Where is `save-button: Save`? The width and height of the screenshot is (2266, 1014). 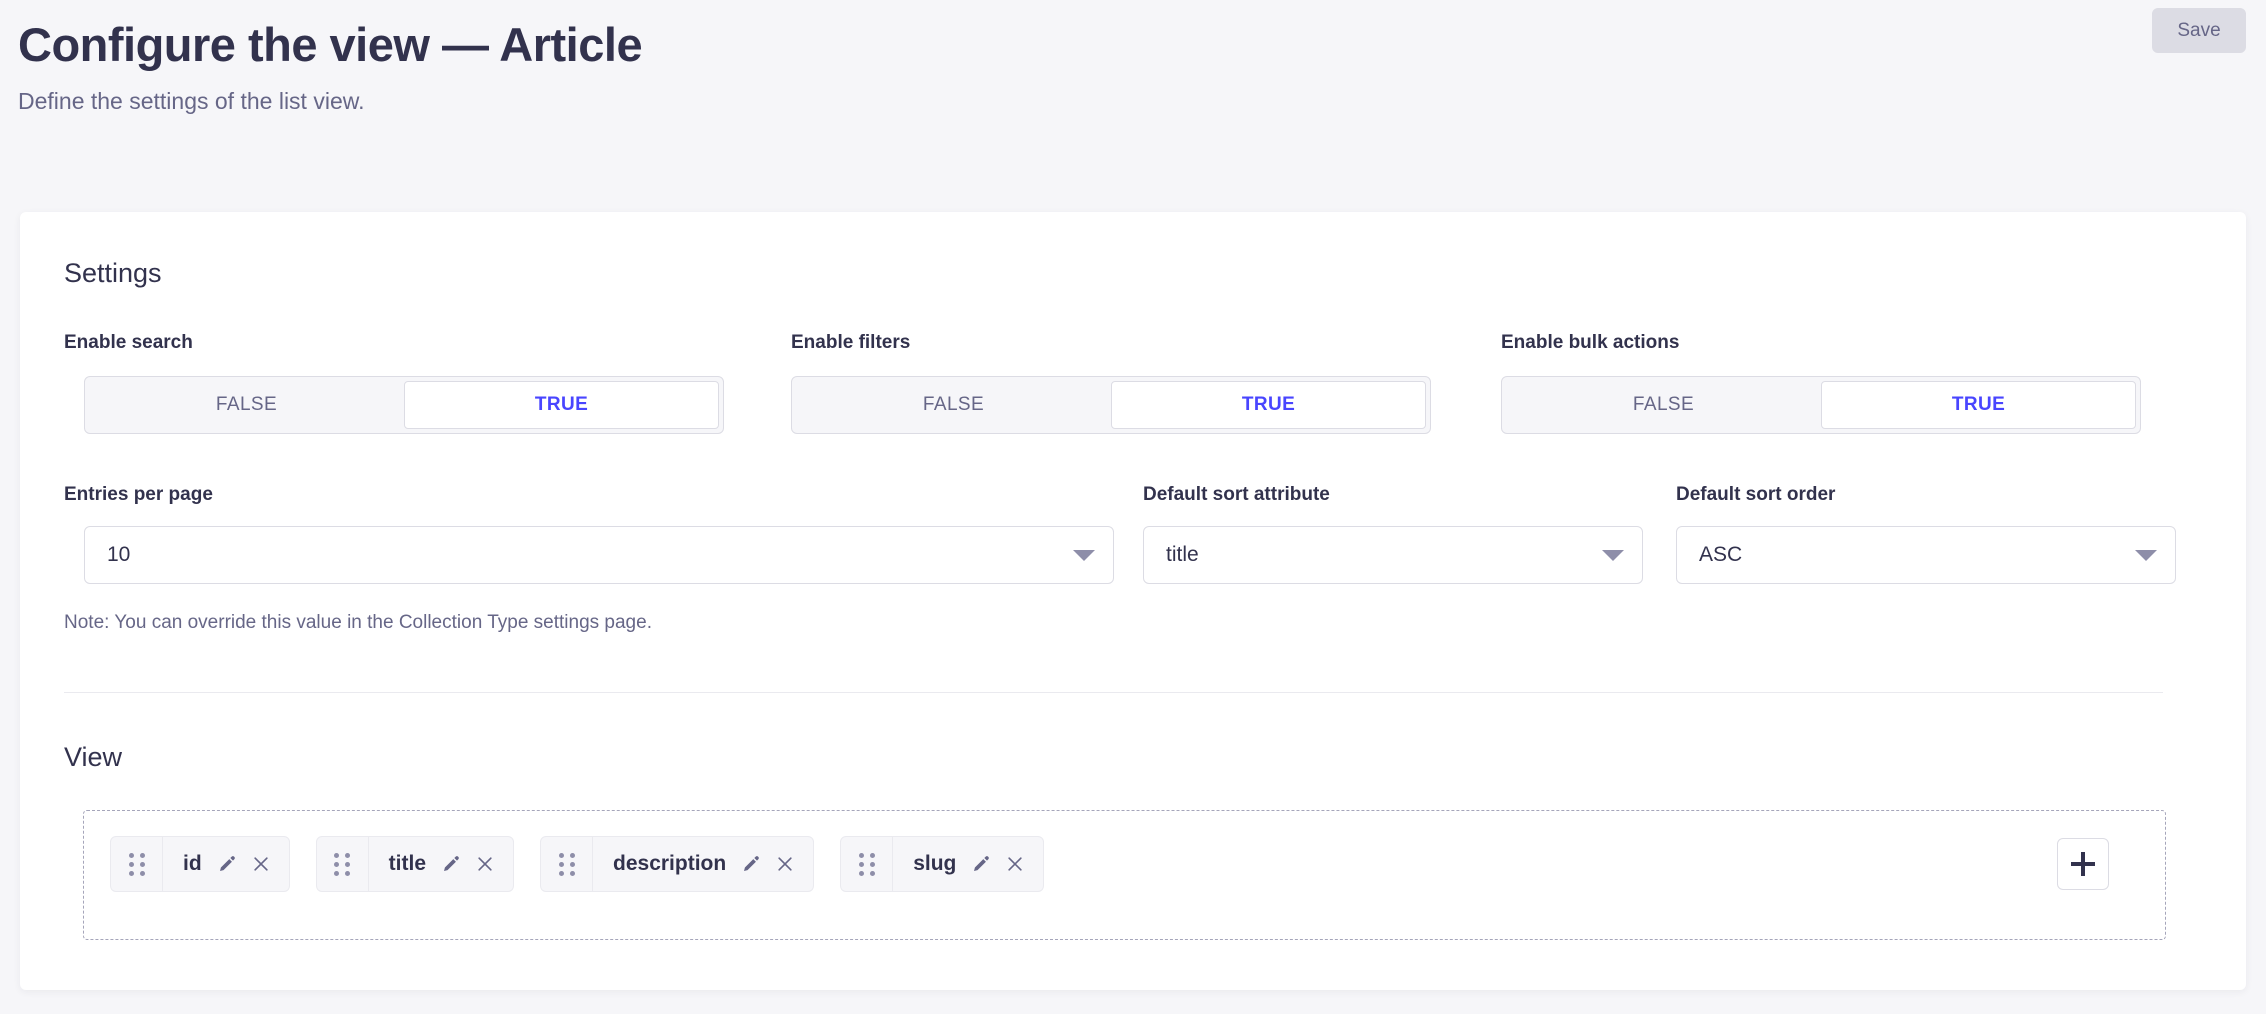 save-button: Save is located at coordinates (2199, 30).